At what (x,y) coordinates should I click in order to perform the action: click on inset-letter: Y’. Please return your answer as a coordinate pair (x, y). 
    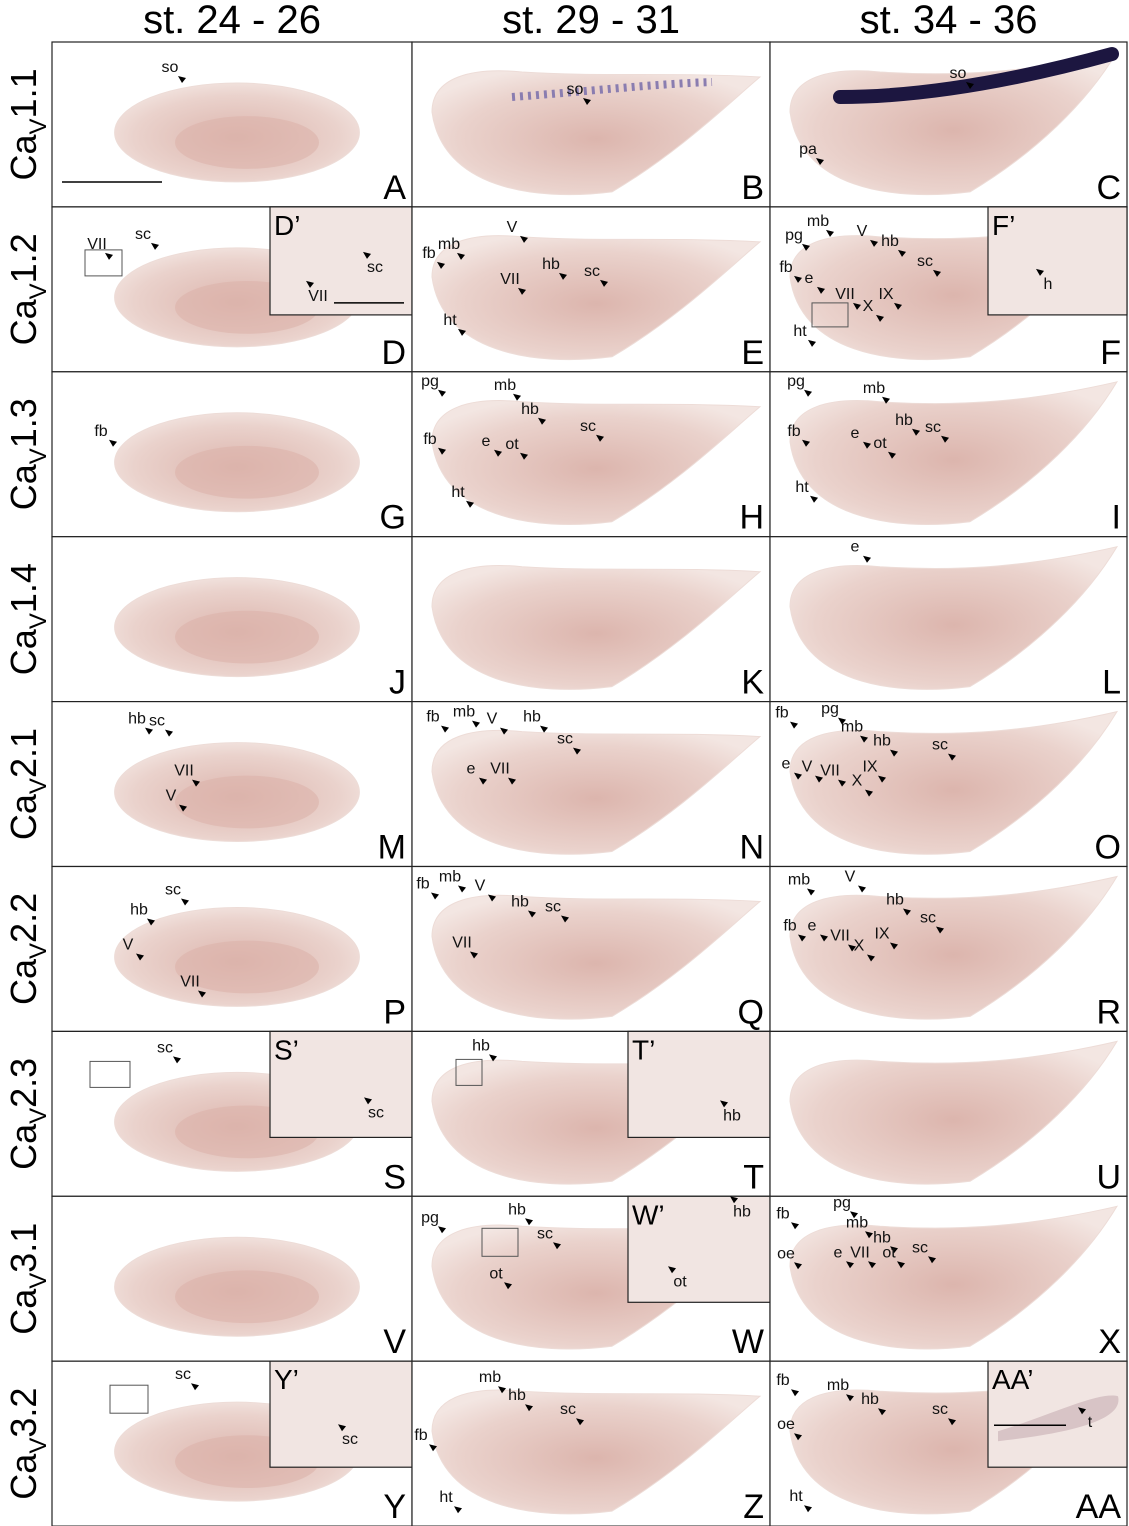
    Looking at the image, I should click on (286, 1379).